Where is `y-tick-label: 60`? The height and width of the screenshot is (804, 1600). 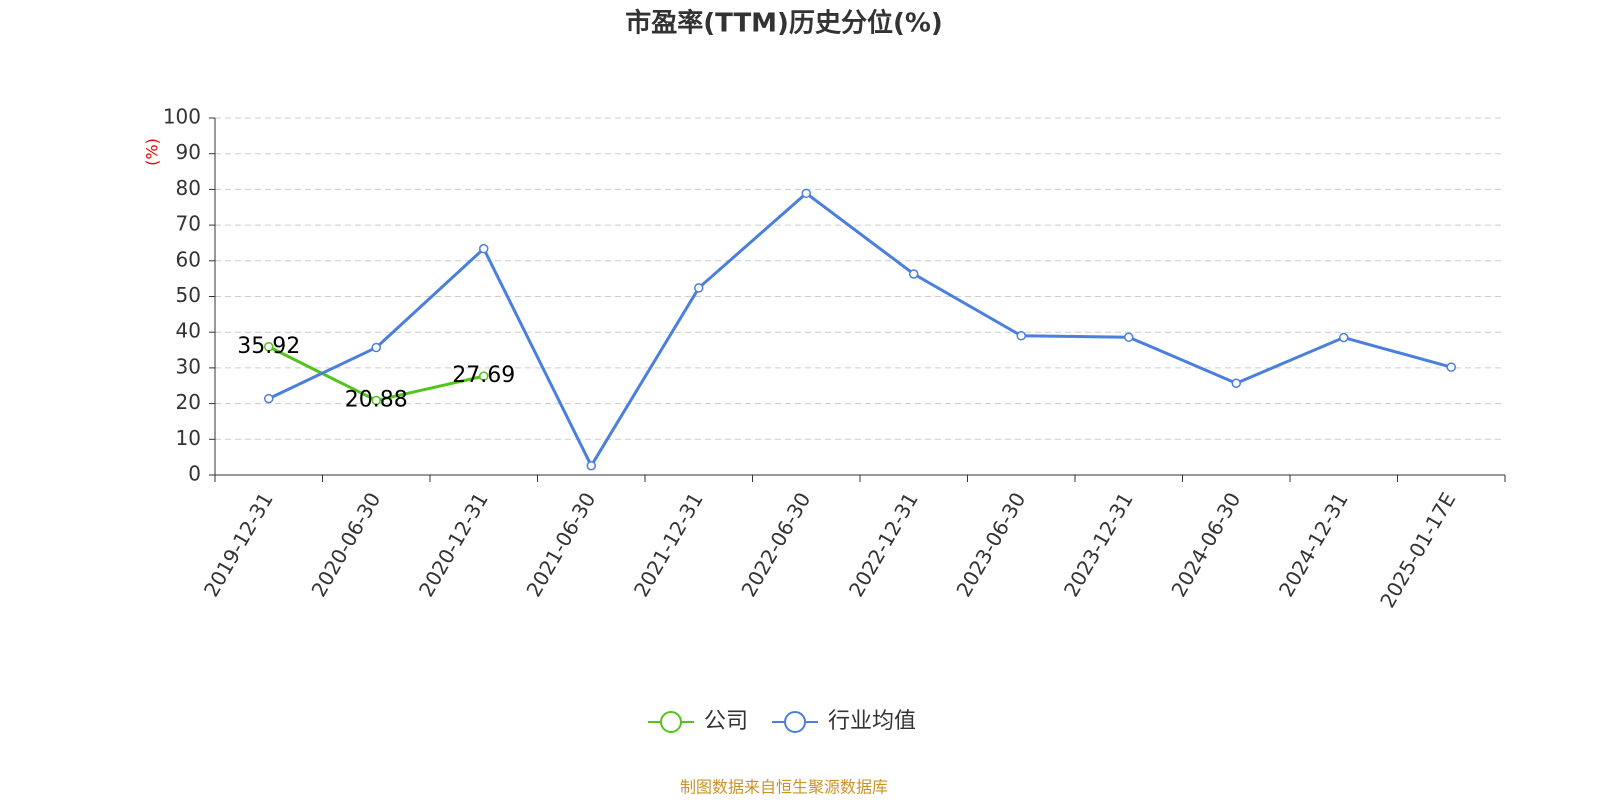
y-tick-label: 60 is located at coordinates (188, 259).